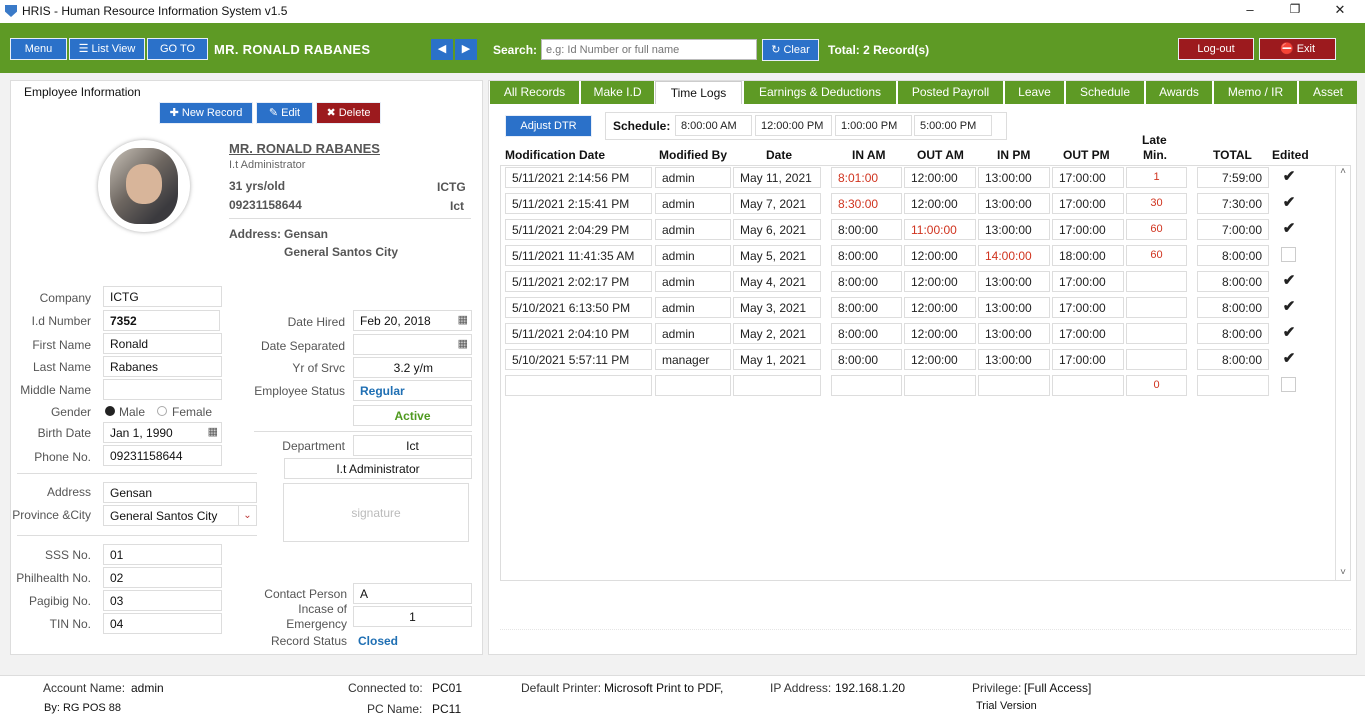 The width and height of the screenshot is (1365, 720). I want to click on maximize-icon: ❐, so click(1295, 9).